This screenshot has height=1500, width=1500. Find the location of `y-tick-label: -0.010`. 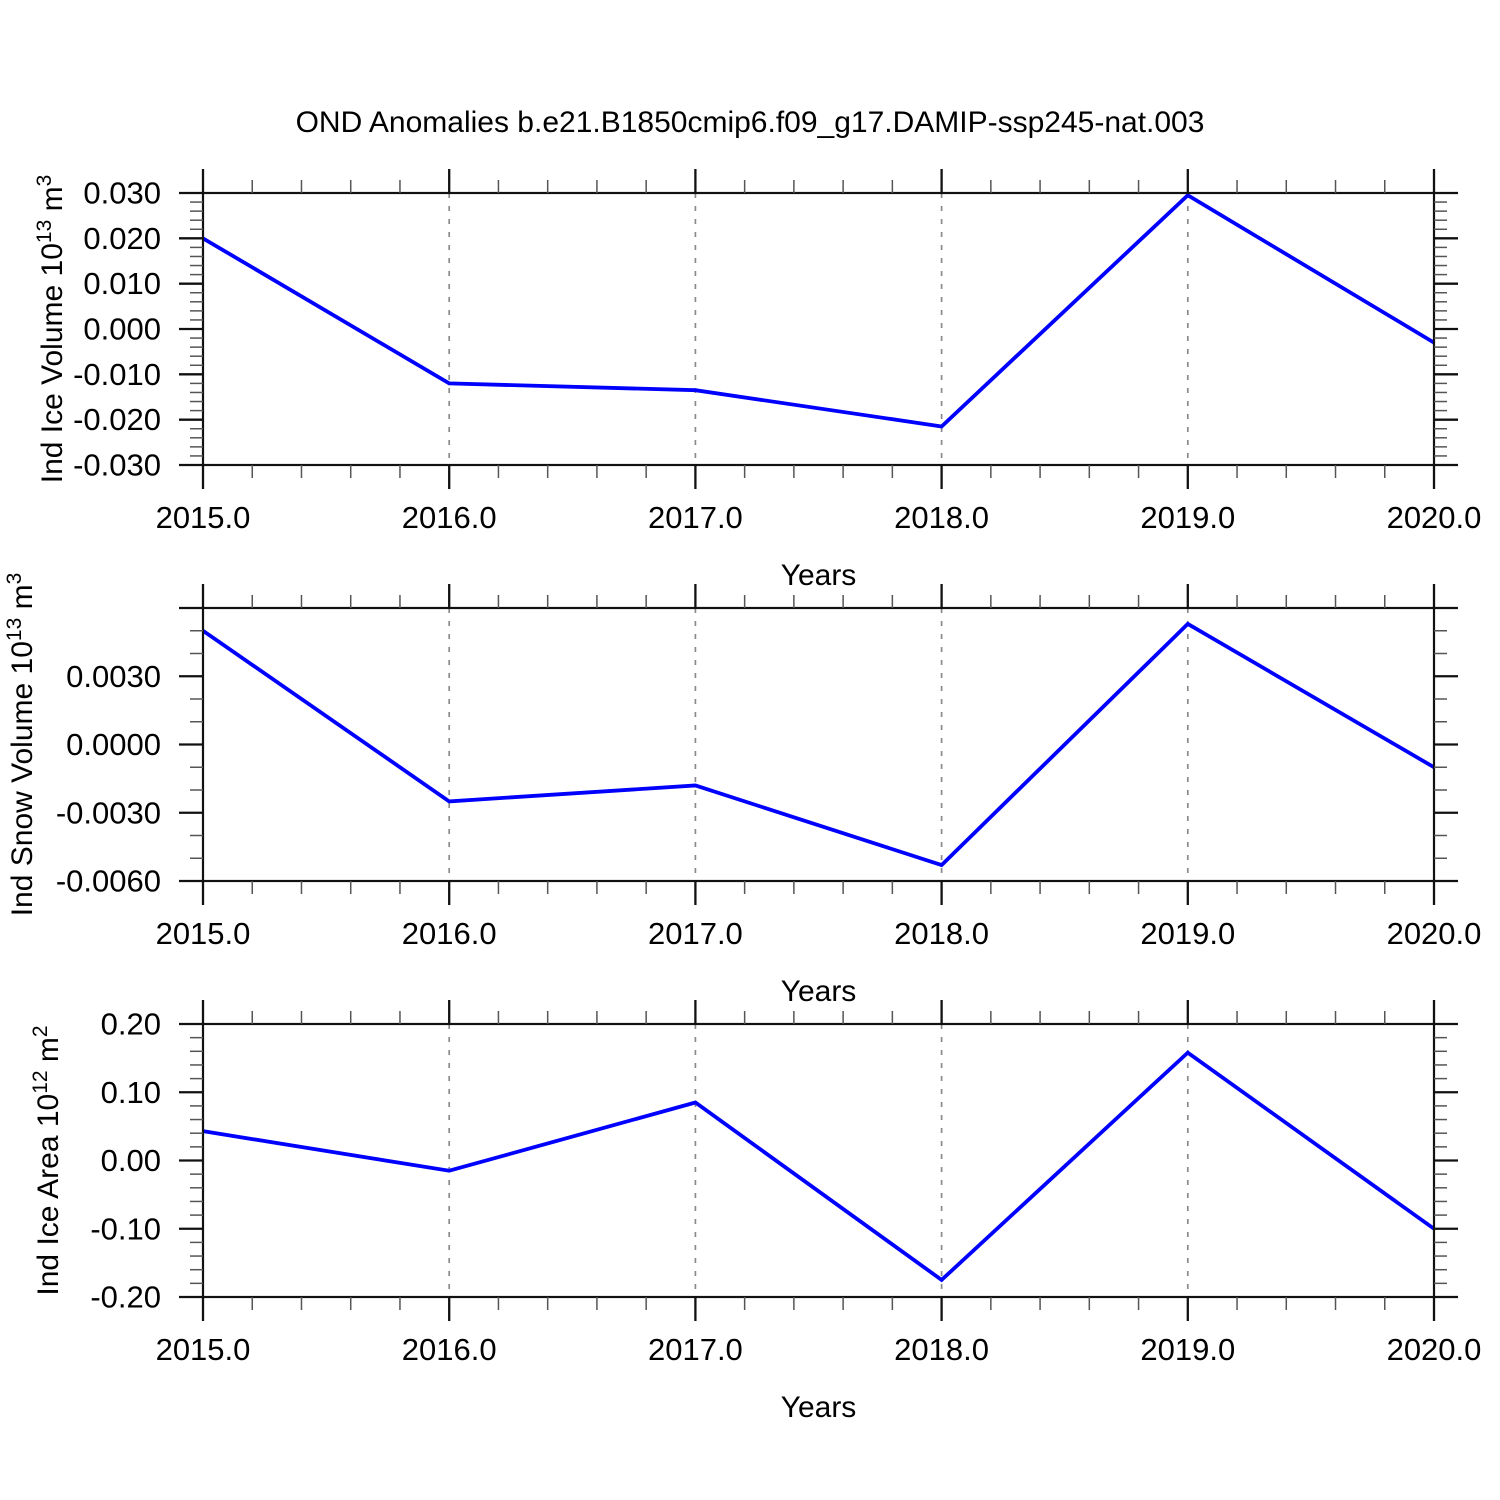

y-tick-label: -0.010 is located at coordinates (117, 374).